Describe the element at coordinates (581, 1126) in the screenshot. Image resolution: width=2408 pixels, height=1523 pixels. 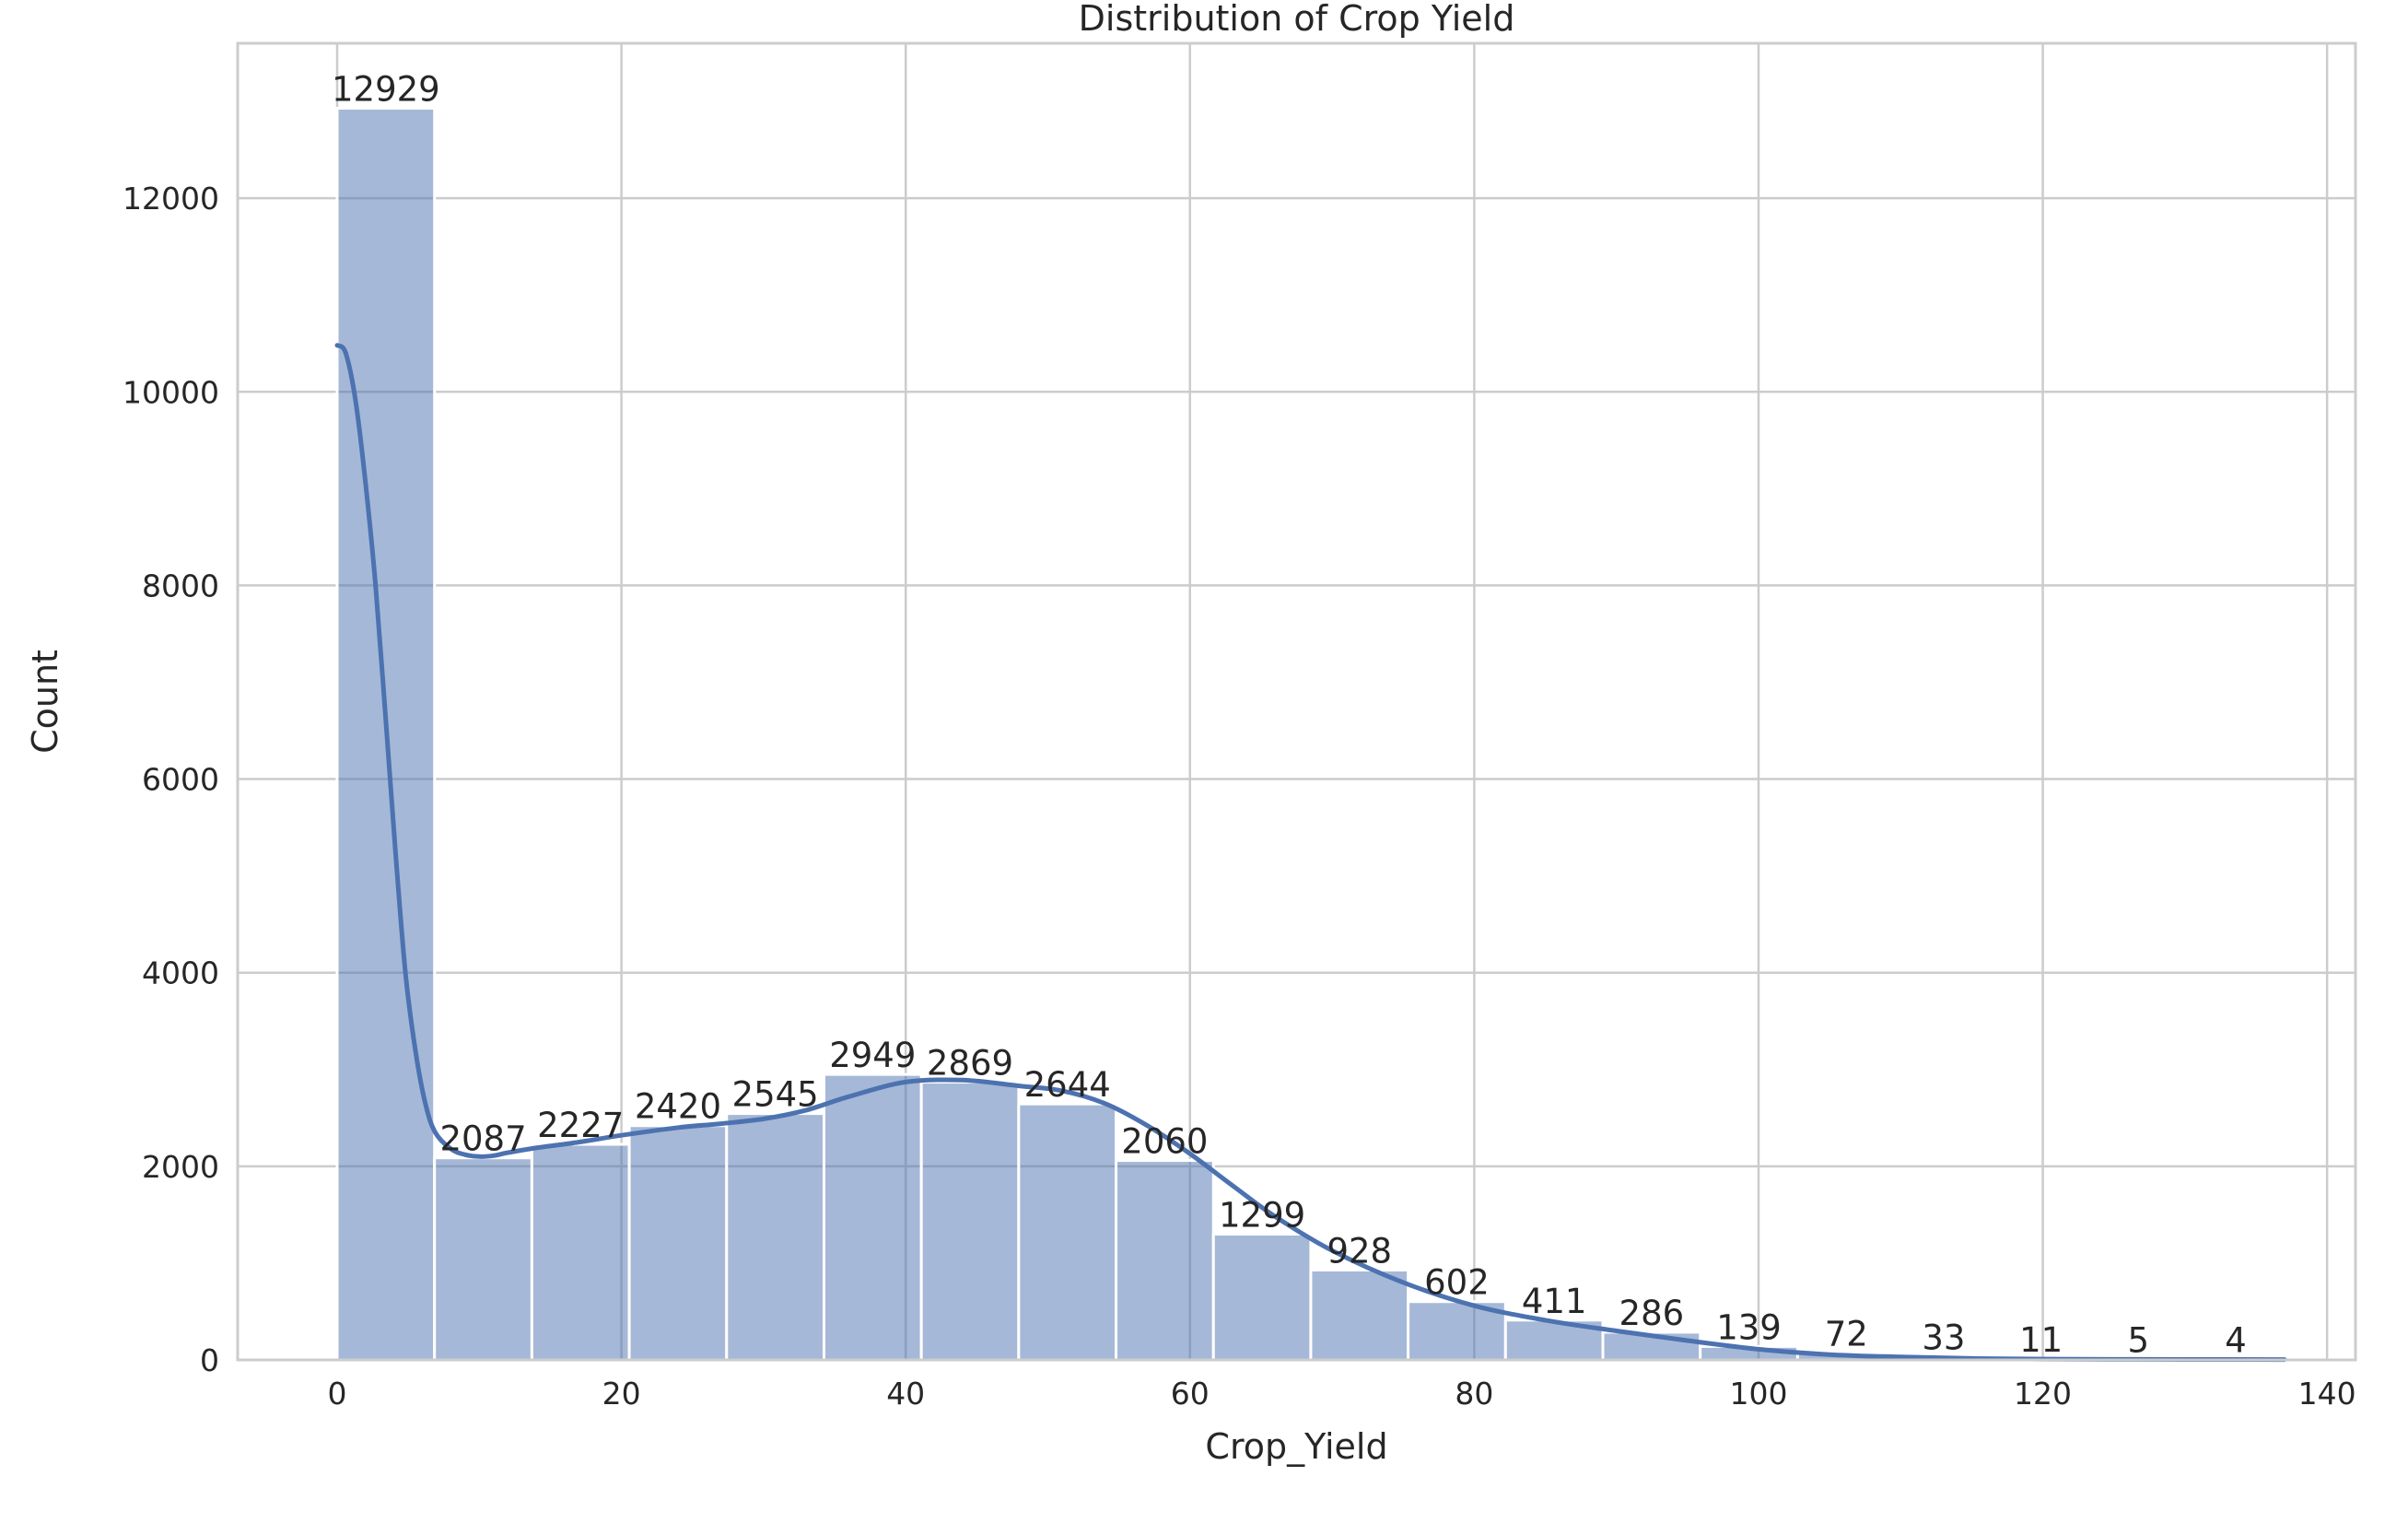
I see `bar-value-label: 2227` at that location.